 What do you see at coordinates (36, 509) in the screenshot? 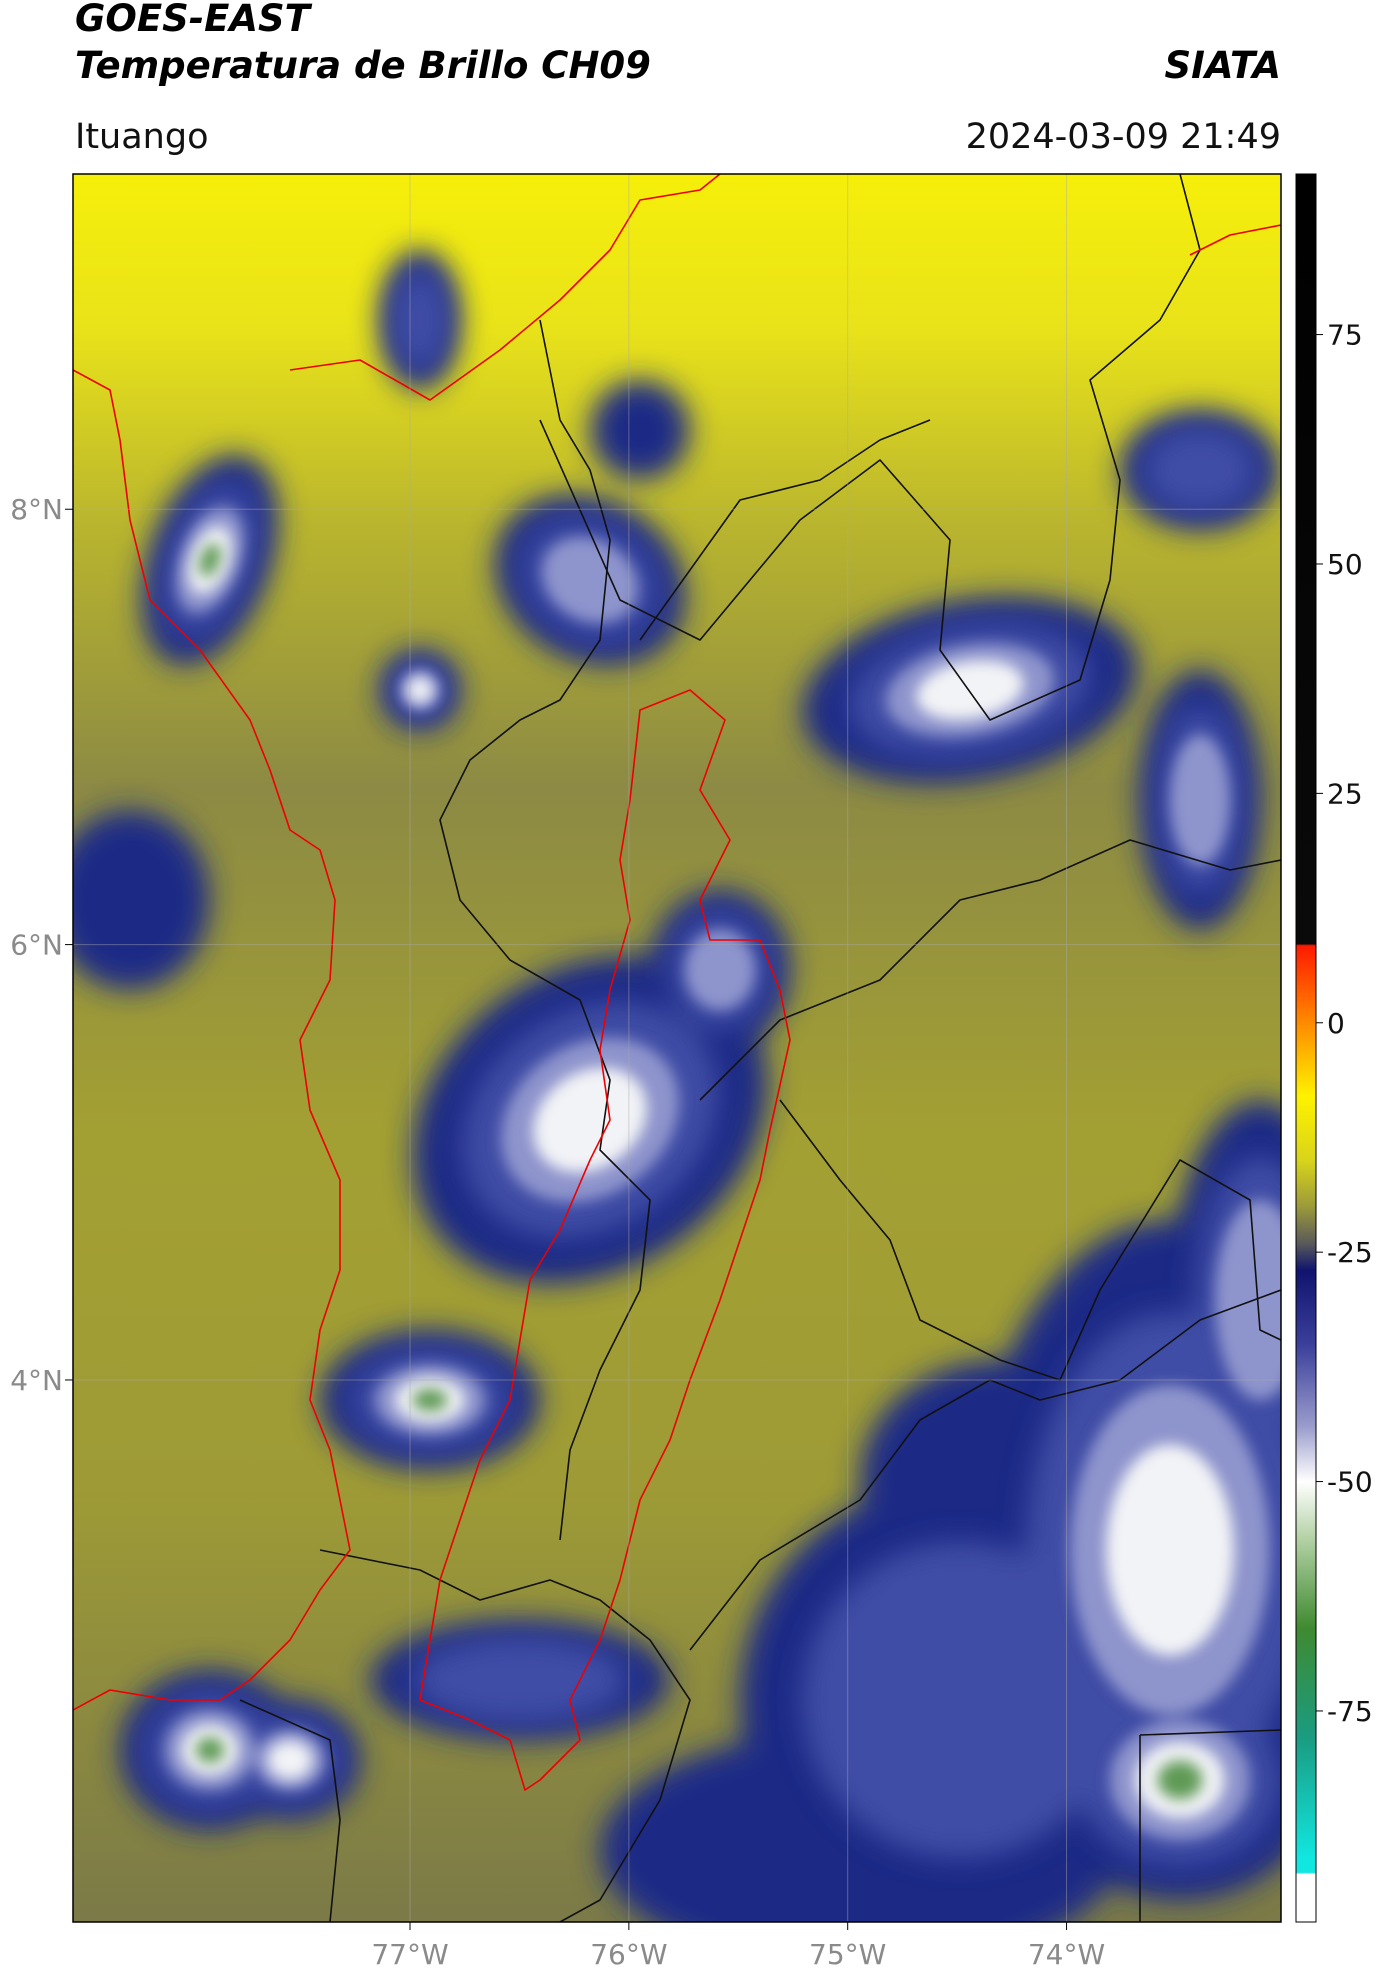
I see `y-tick-label: 8°N` at bounding box center [36, 509].